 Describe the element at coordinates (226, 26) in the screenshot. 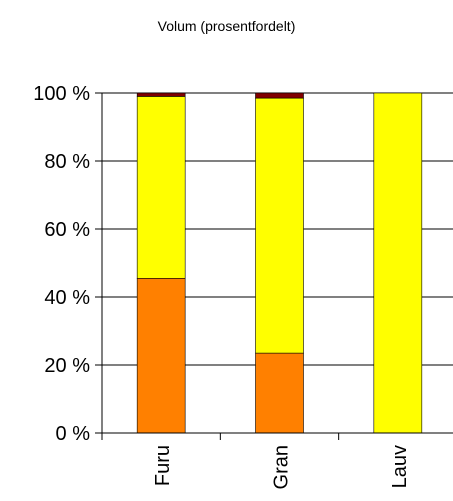

I see `chart-title: Volum (prosentfordelt)` at that location.